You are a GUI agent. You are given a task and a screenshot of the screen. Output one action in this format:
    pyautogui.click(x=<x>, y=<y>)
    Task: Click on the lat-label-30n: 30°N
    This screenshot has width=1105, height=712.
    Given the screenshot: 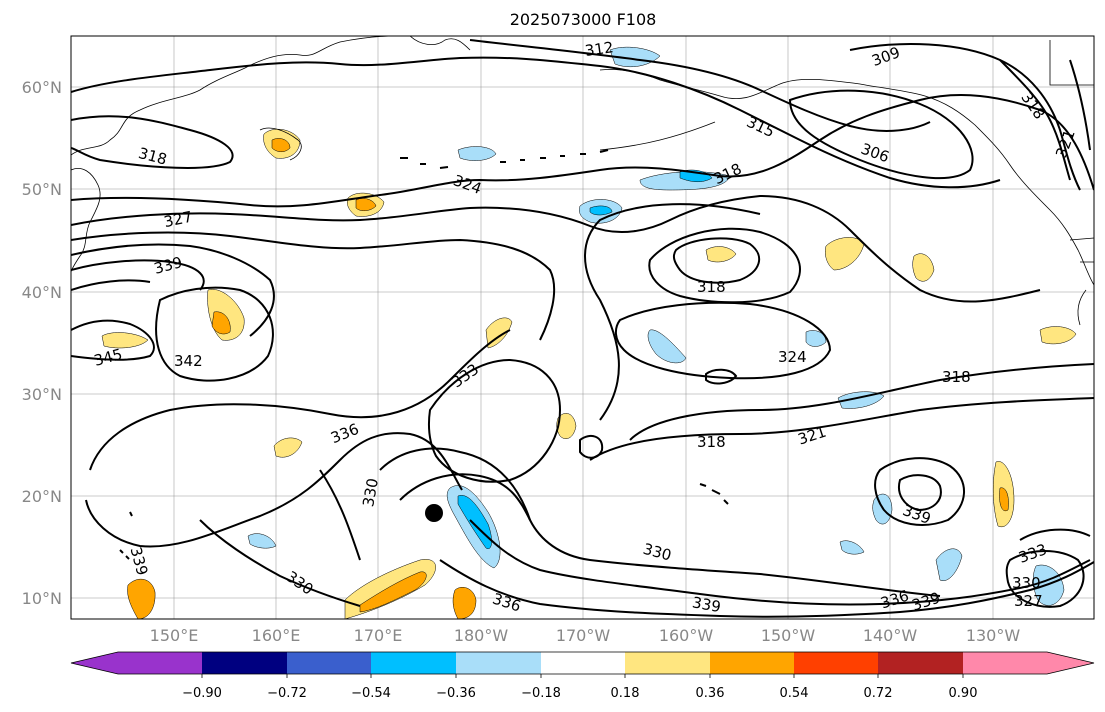 What is the action you would take?
    pyautogui.click(x=42, y=394)
    